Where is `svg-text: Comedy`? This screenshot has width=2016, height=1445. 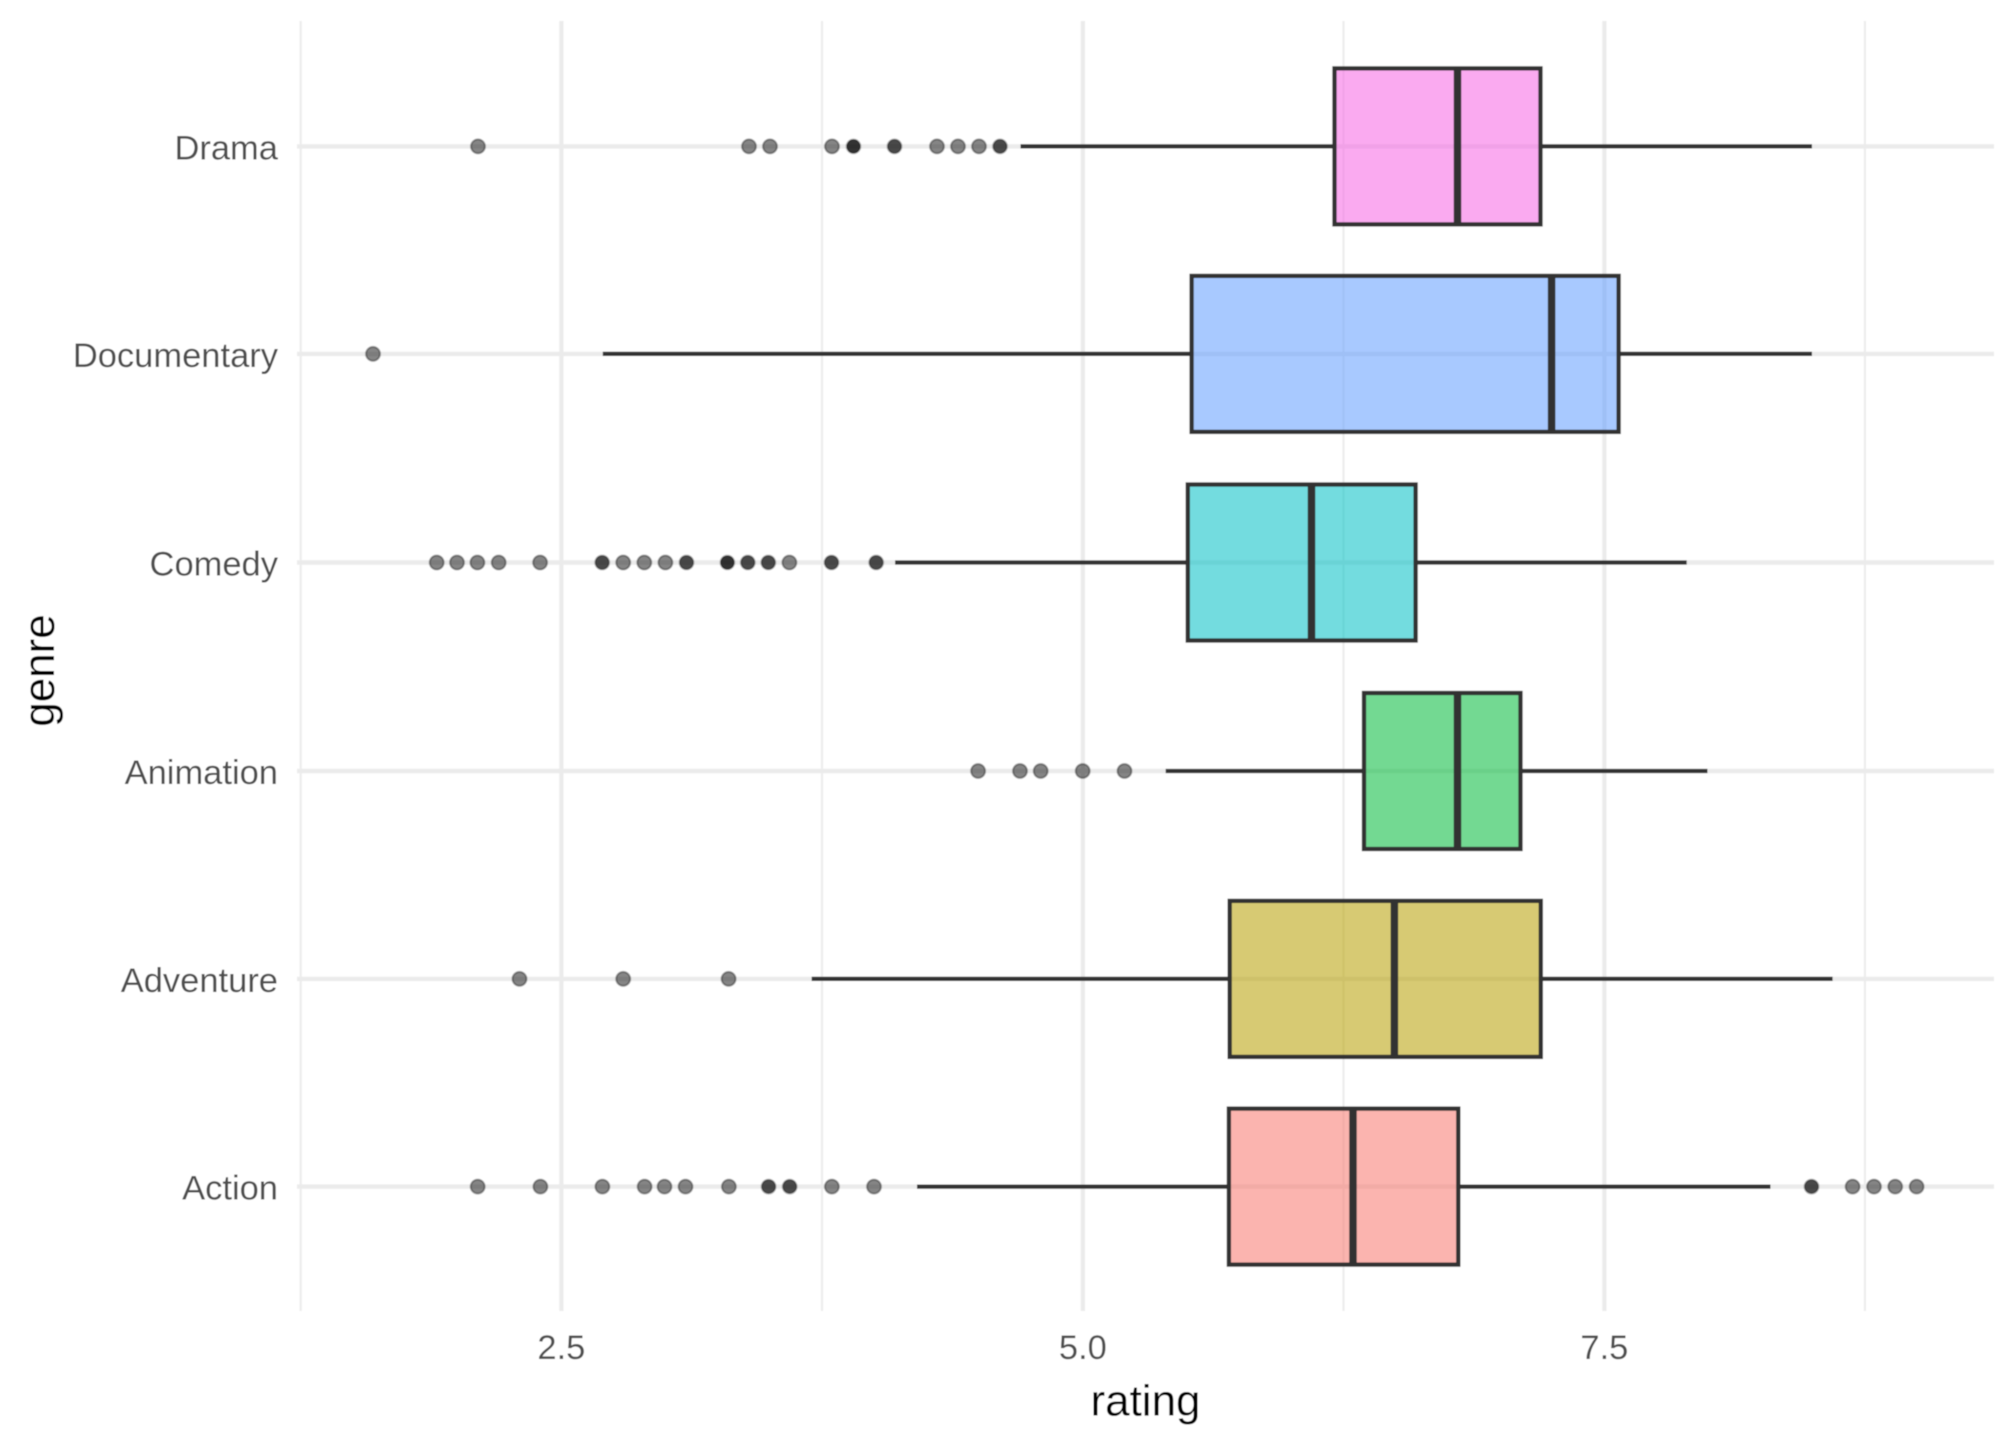
svg-text: Comedy is located at coordinates (214, 565).